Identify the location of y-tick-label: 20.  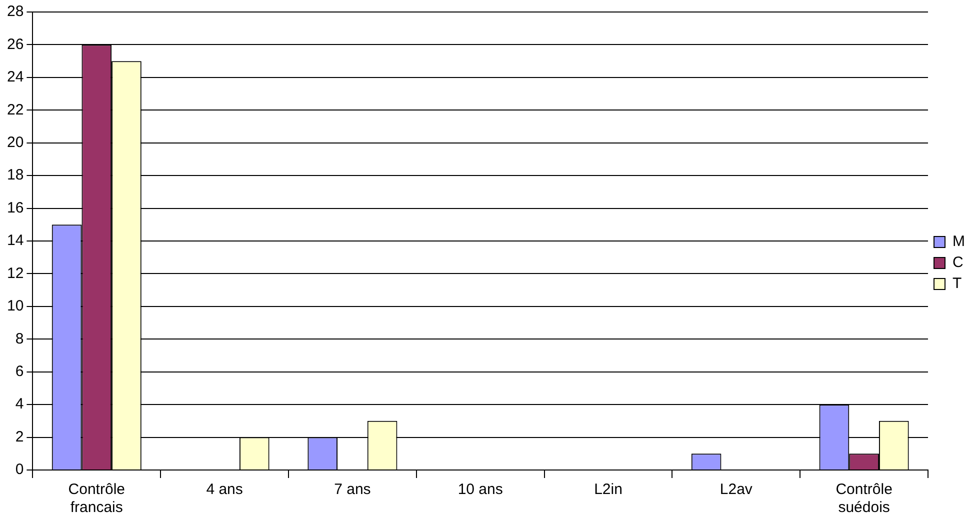
(15, 142).